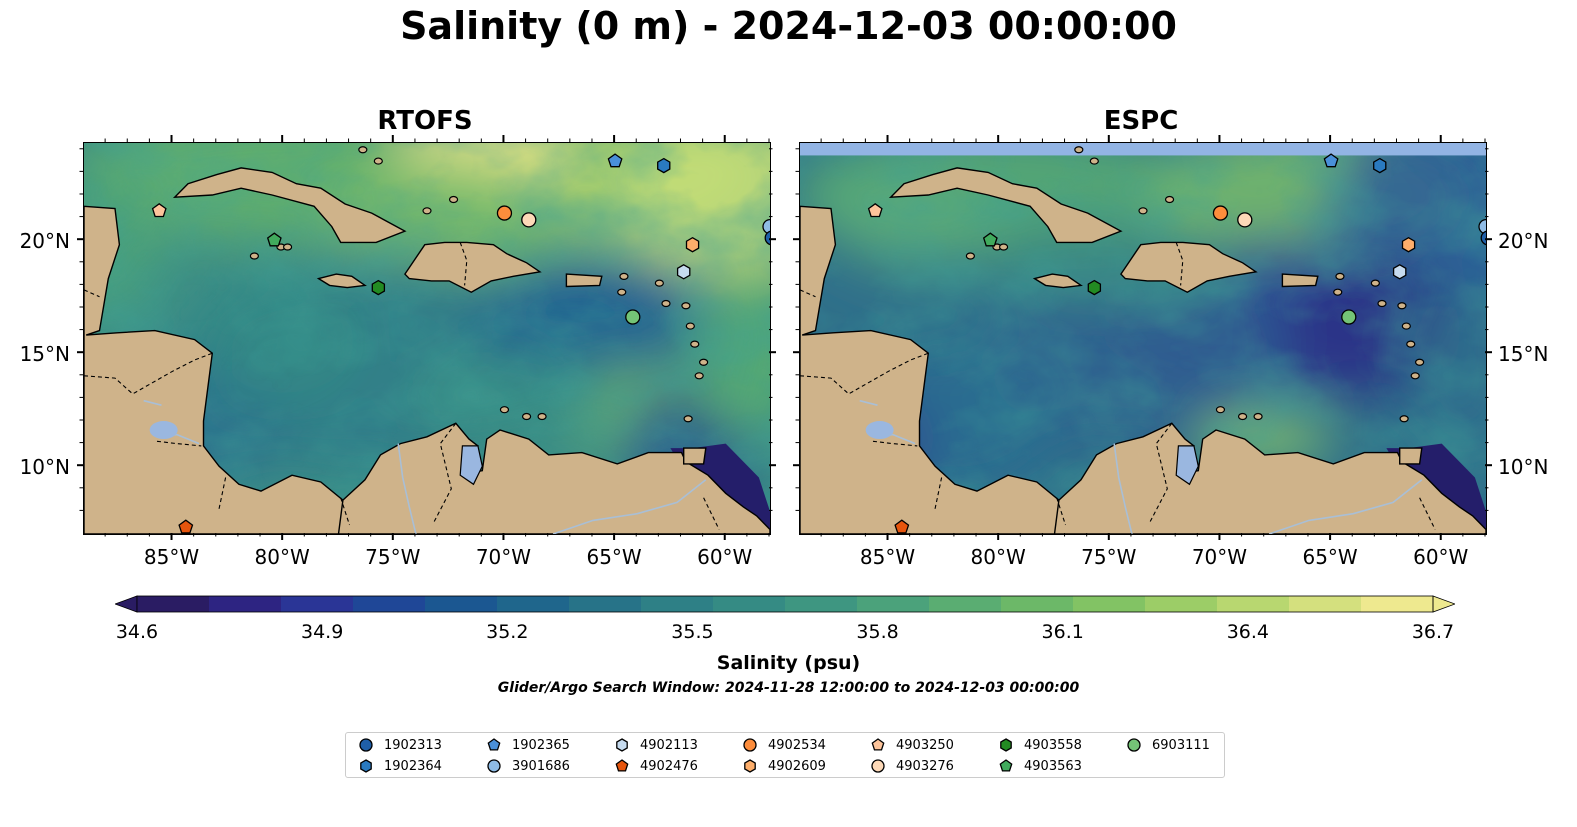  What do you see at coordinates (912, 745) in the screenshot?
I see `legend-item: 4903250` at bounding box center [912, 745].